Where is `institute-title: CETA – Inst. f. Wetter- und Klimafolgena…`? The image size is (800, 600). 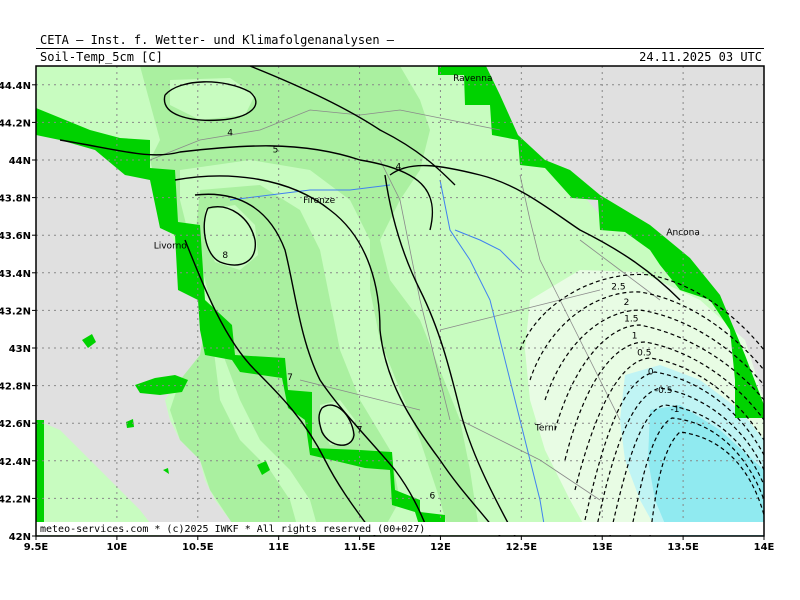 institute-title: CETA – Inst. f. Wetter- und Klimafolgena… is located at coordinates (217, 40).